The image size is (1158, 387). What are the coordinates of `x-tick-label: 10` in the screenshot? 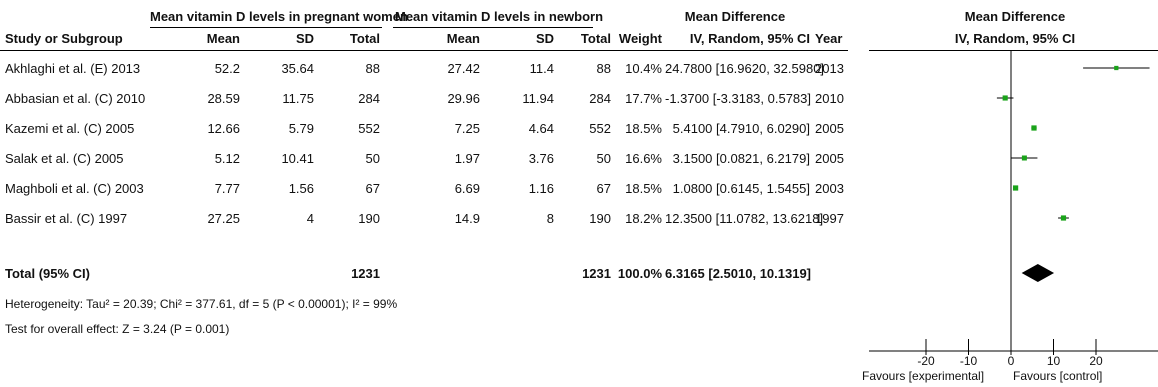 It's located at (1054, 361).